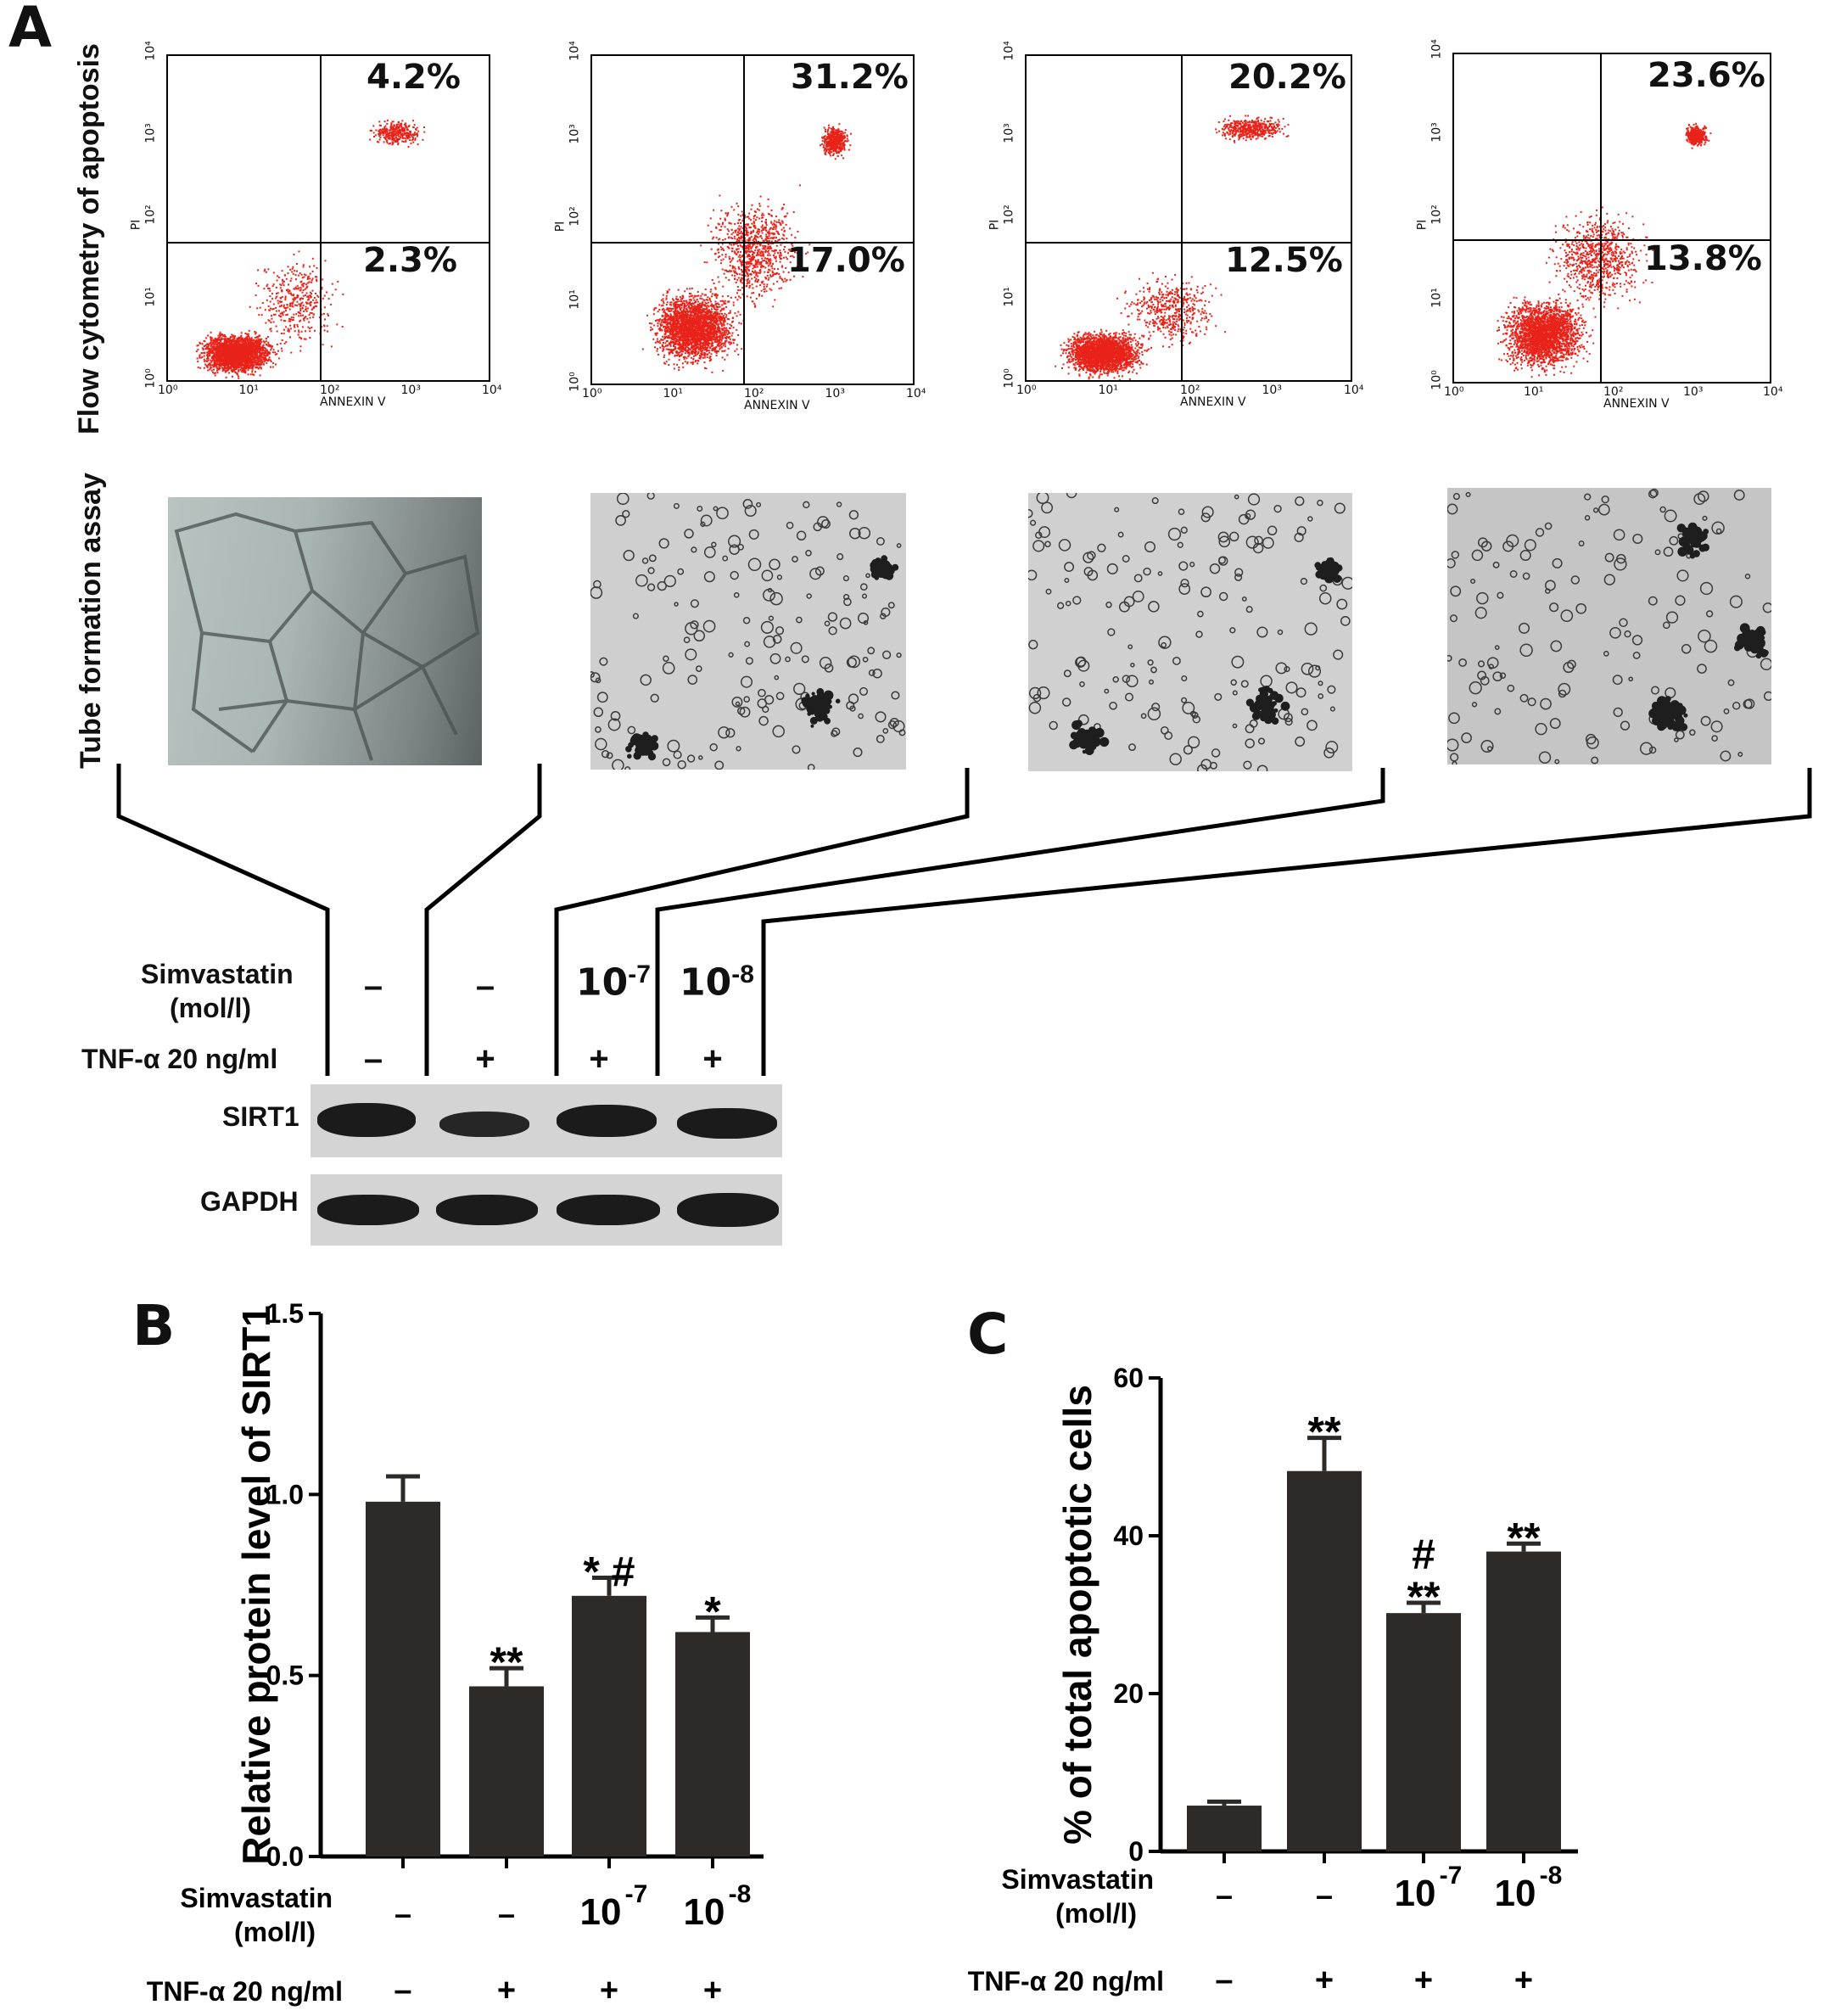 The height and width of the screenshot is (2016, 1824). Describe the element at coordinates (546, 1120) in the screenshot. I see `sirt1-blot` at that location.